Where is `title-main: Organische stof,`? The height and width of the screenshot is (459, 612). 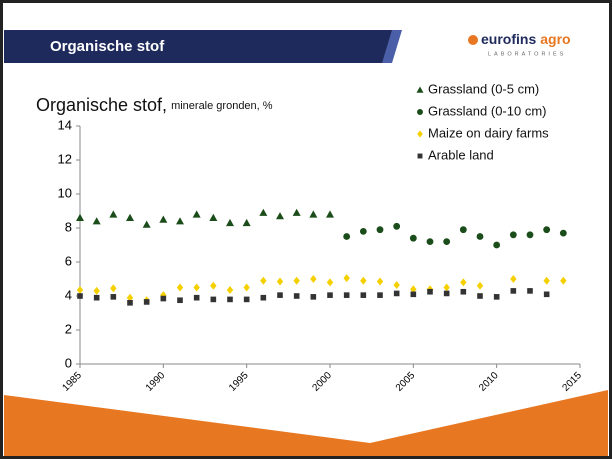 title-main: Organische stof, is located at coordinates (101, 105).